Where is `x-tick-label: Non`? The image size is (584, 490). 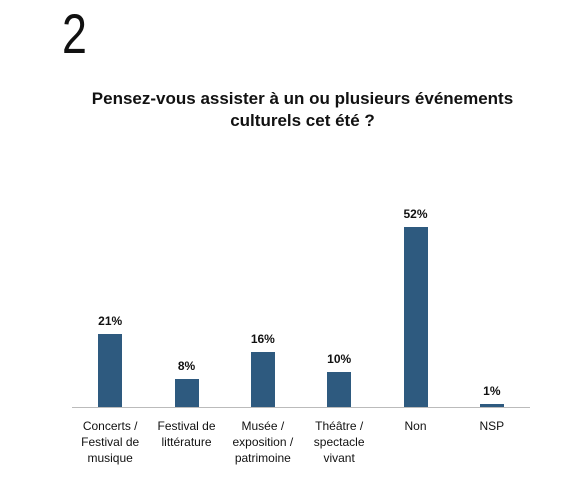 x-tick-label: Non is located at coordinates (415, 426).